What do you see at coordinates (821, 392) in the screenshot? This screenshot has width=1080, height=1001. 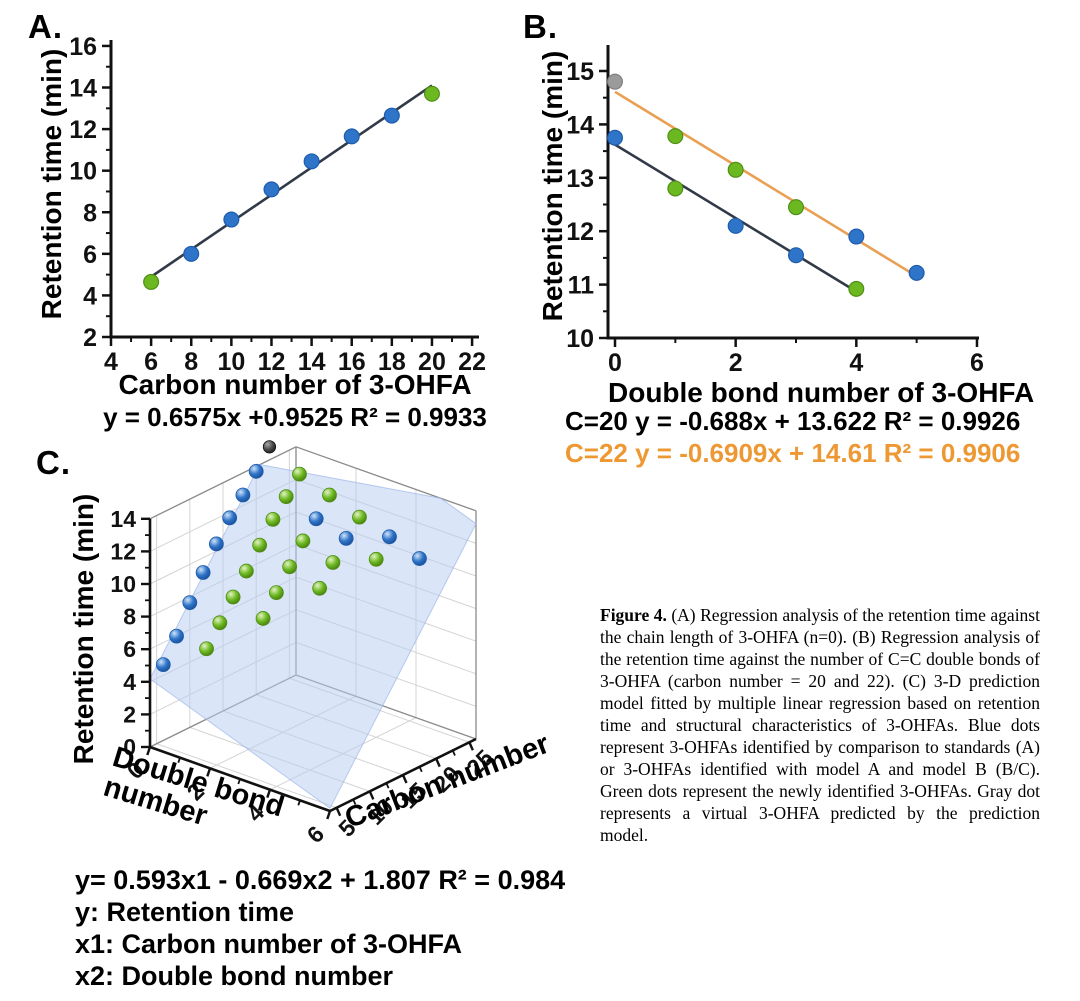 I see `panel-b-x-axis-label: Double bond number of 3-OHFA` at bounding box center [821, 392].